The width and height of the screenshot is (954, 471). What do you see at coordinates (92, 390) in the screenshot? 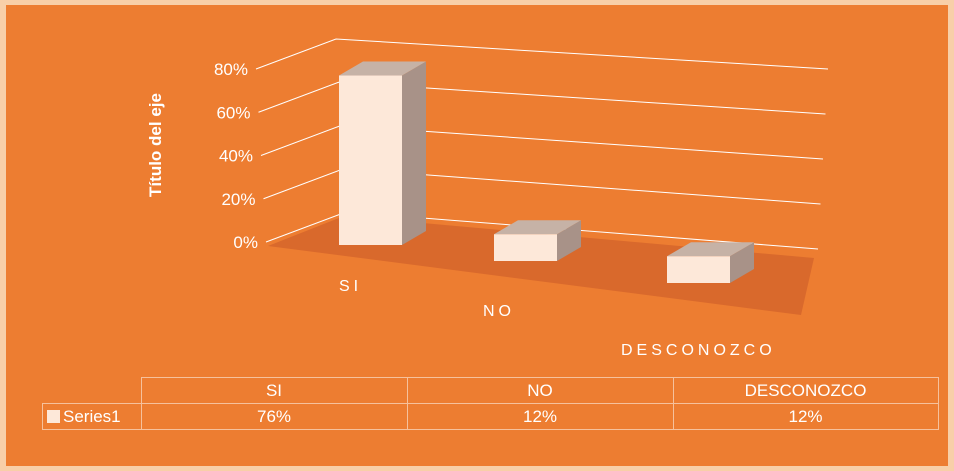
I see `data-table-corner` at bounding box center [92, 390].